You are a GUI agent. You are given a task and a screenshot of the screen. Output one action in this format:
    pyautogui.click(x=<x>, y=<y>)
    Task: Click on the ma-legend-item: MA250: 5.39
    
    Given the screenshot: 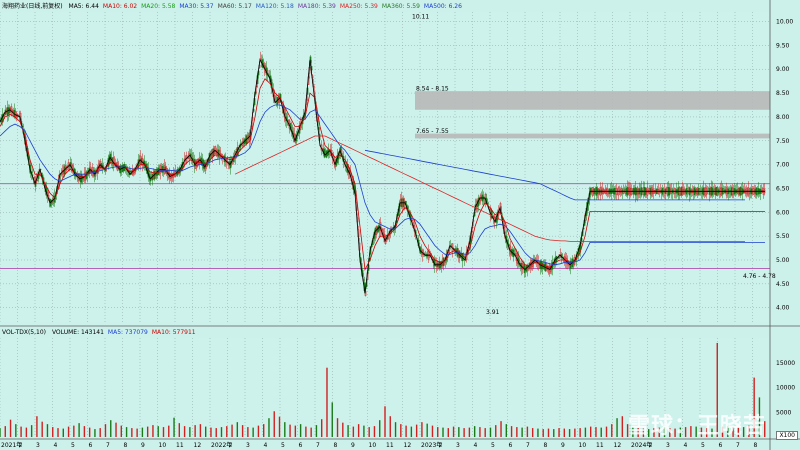 What is the action you would take?
    pyautogui.click(x=358, y=6)
    